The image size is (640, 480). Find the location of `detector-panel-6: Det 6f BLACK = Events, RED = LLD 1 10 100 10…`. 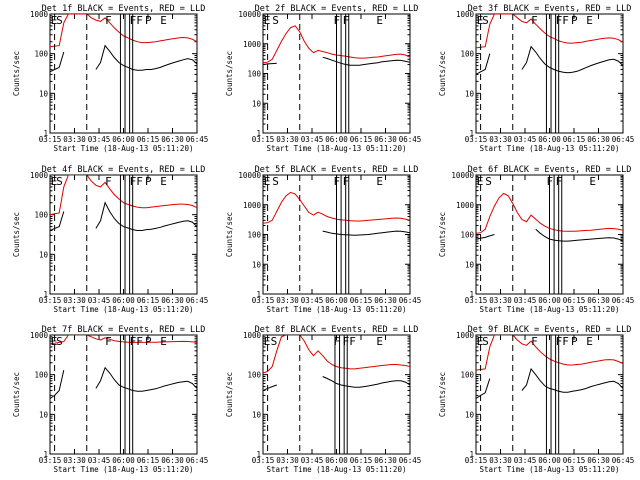

detector-panel-6: Det 6f BLACK = Events, RED = LLD 1 10 100 10… is located at coordinates (536, 239).